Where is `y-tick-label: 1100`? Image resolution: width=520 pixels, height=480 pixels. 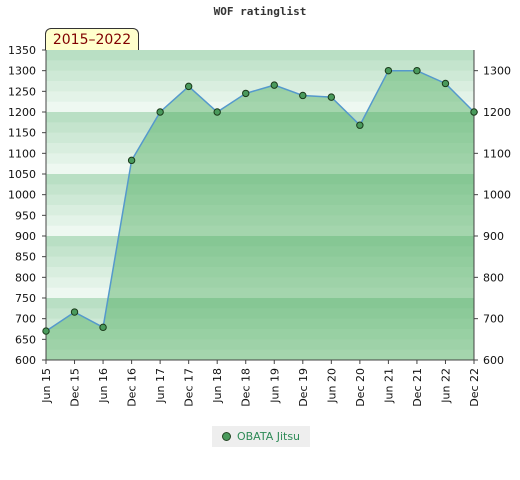
y-tick-label: 1100 is located at coordinates (22, 153).